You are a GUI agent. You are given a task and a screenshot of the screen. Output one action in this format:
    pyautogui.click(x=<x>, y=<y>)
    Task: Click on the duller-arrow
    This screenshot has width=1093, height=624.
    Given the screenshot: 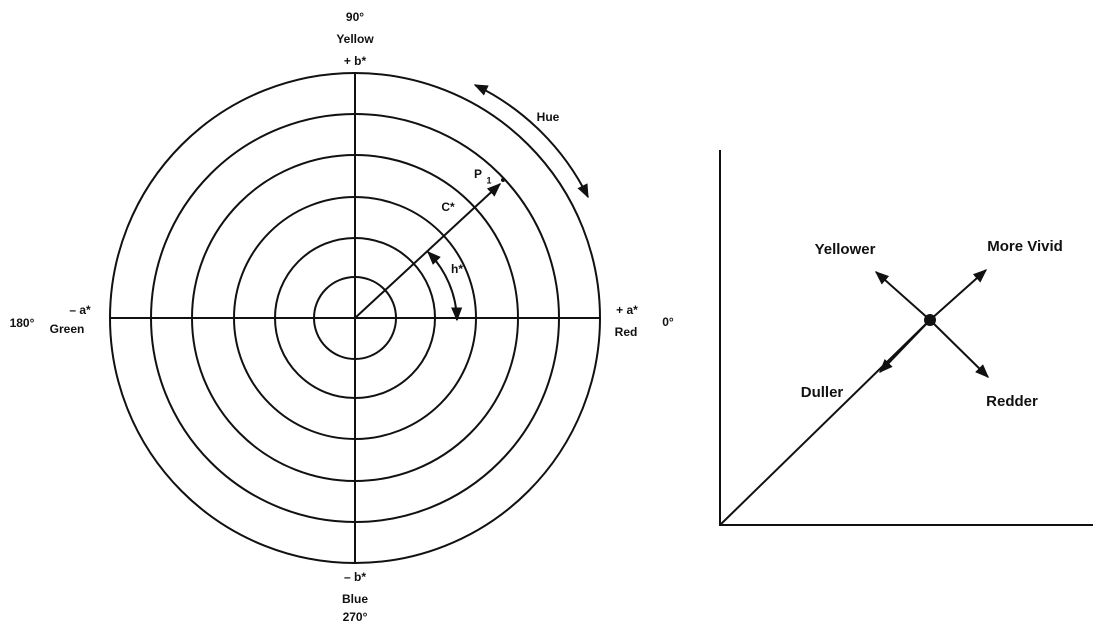 What is the action you would take?
    pyautogui.click(x=905, y=346)
    